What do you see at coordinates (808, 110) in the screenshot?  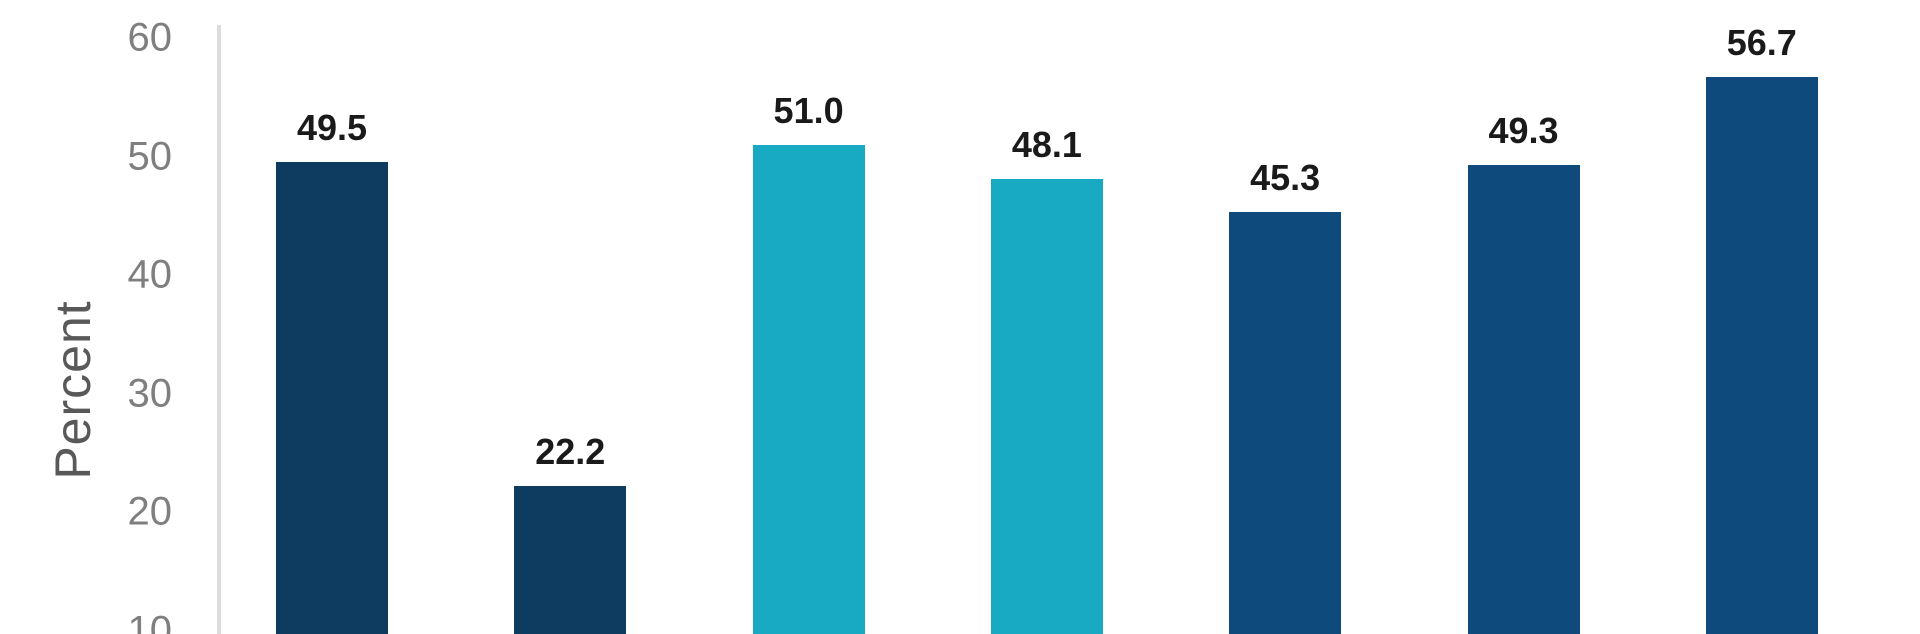 I see `bar-value-label: 51.0` at bounding box center [808, 110].